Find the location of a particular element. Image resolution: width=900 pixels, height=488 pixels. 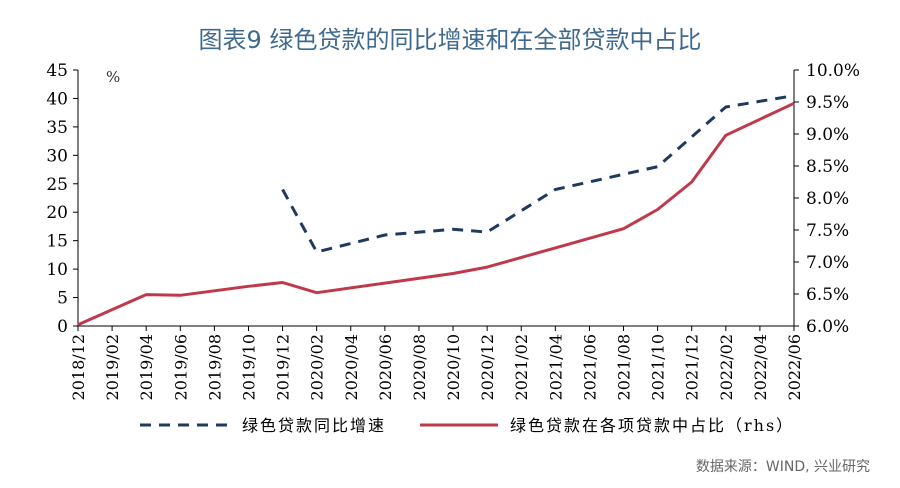

left-tick-label: 15 is located at coordinates (57, 242).